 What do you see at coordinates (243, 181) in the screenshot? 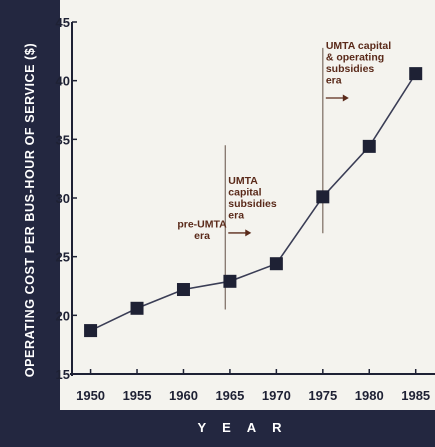
I see `annotation-text: UMTA` at bounding box center [243, 181].